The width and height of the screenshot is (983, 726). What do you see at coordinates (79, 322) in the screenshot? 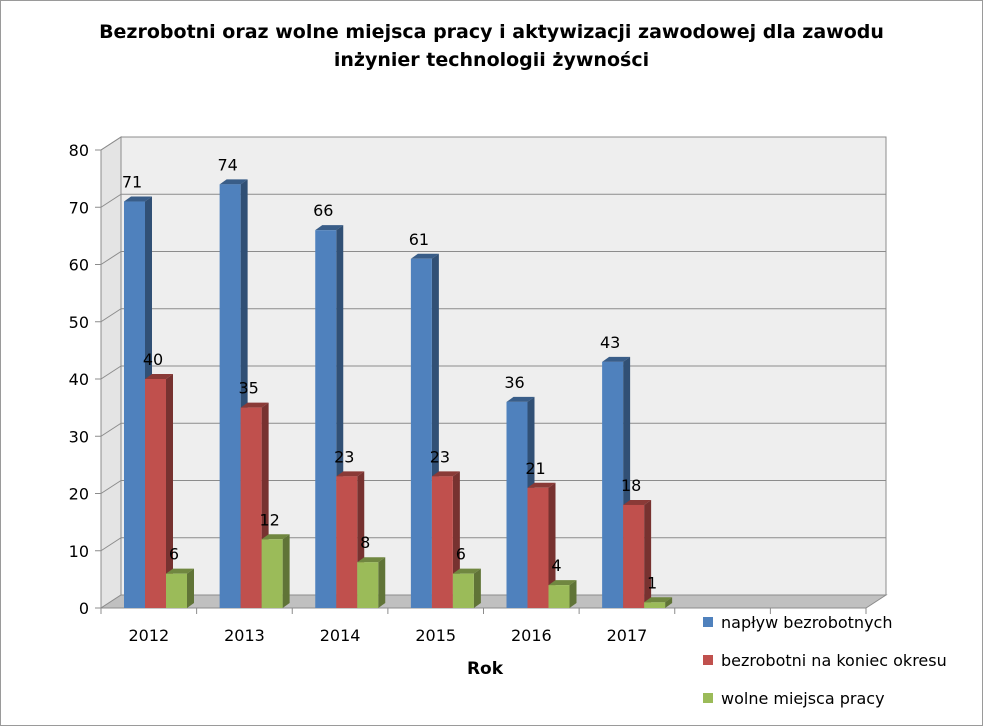
I see `y-tick-label-50: 50` at bounding box center [79, 322].